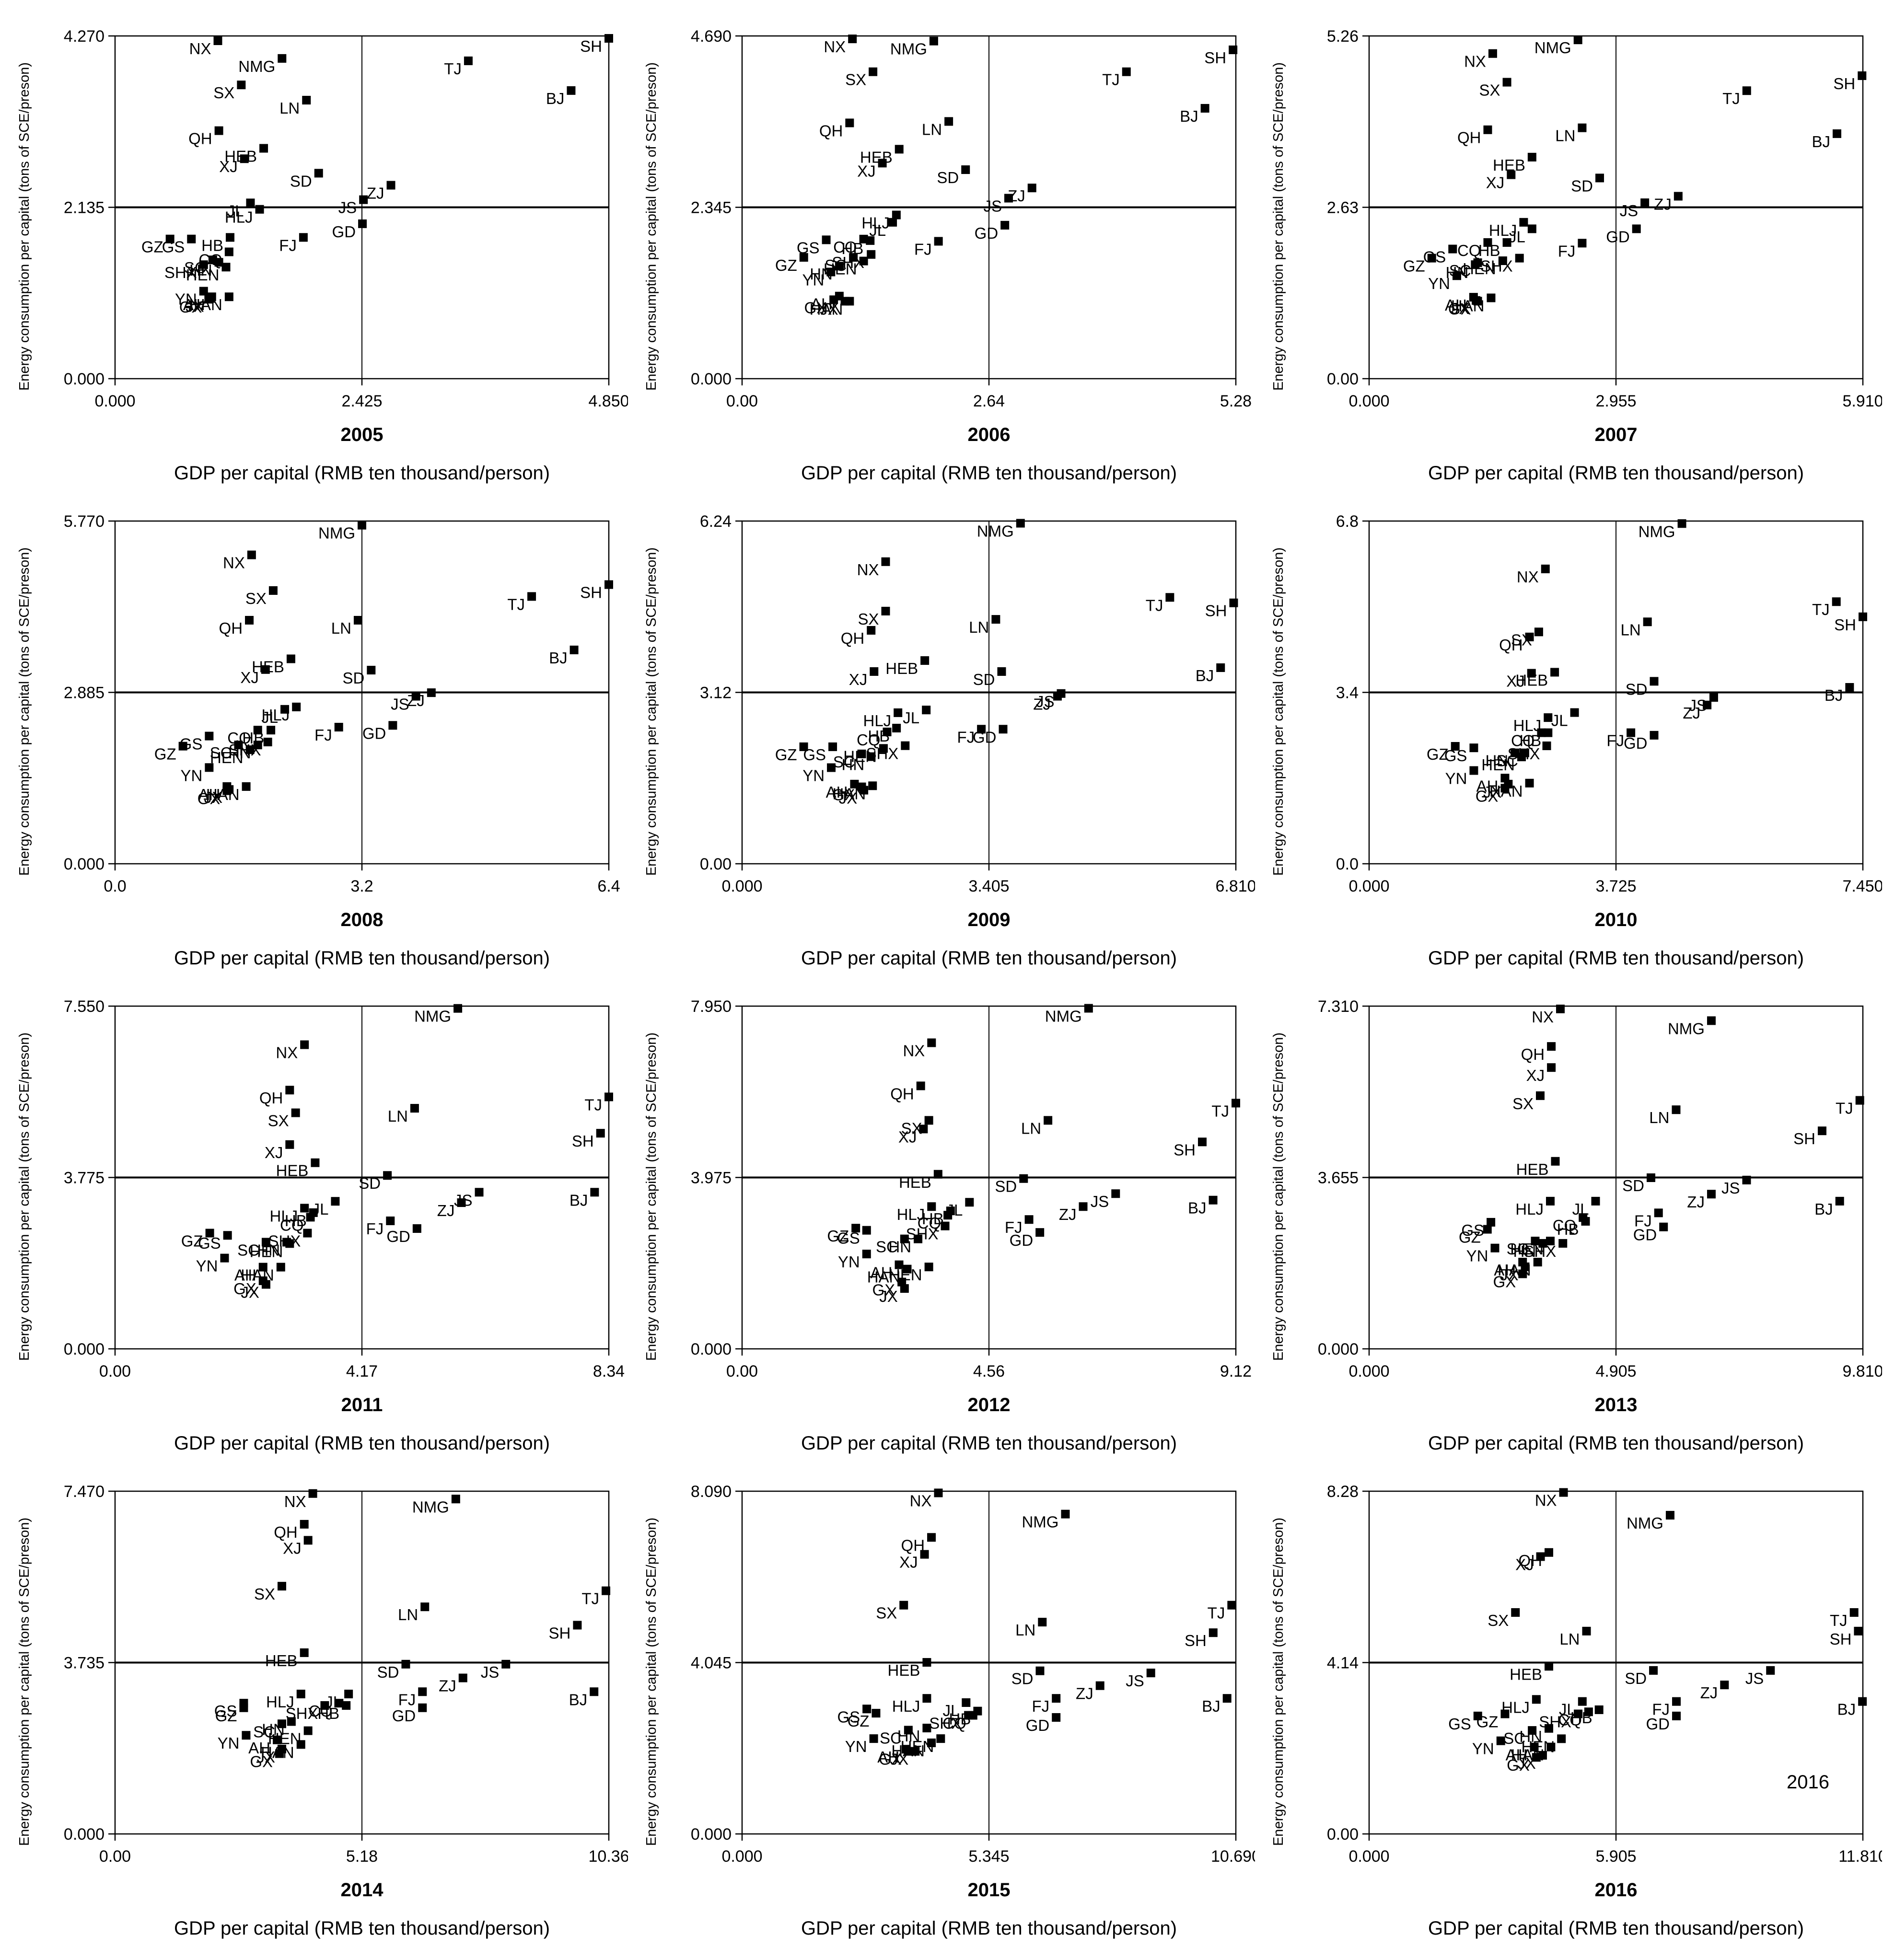 This screenshot has height=1960, width=1883. I want to click on data-point-label: GZ, so click(1438, 754).